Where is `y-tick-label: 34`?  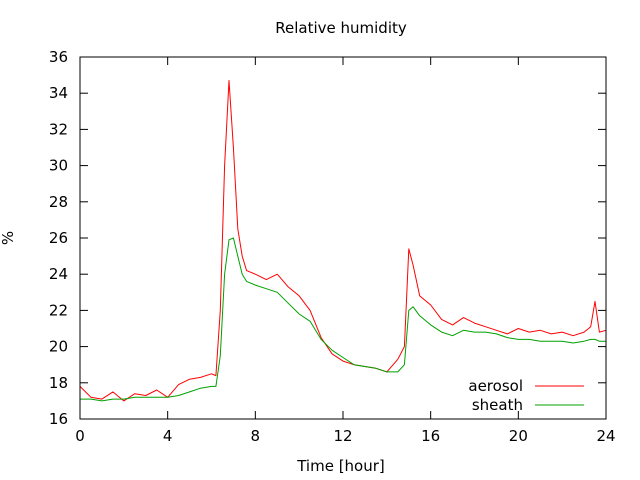
y-tick-label: 34 is located at coordinates (58, 93).